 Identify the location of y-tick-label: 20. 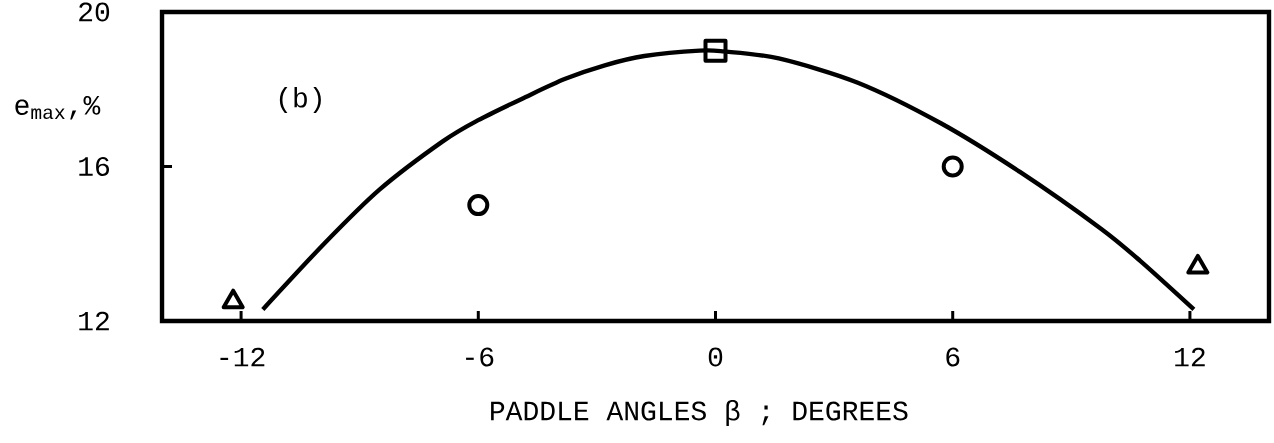
(94, 12).